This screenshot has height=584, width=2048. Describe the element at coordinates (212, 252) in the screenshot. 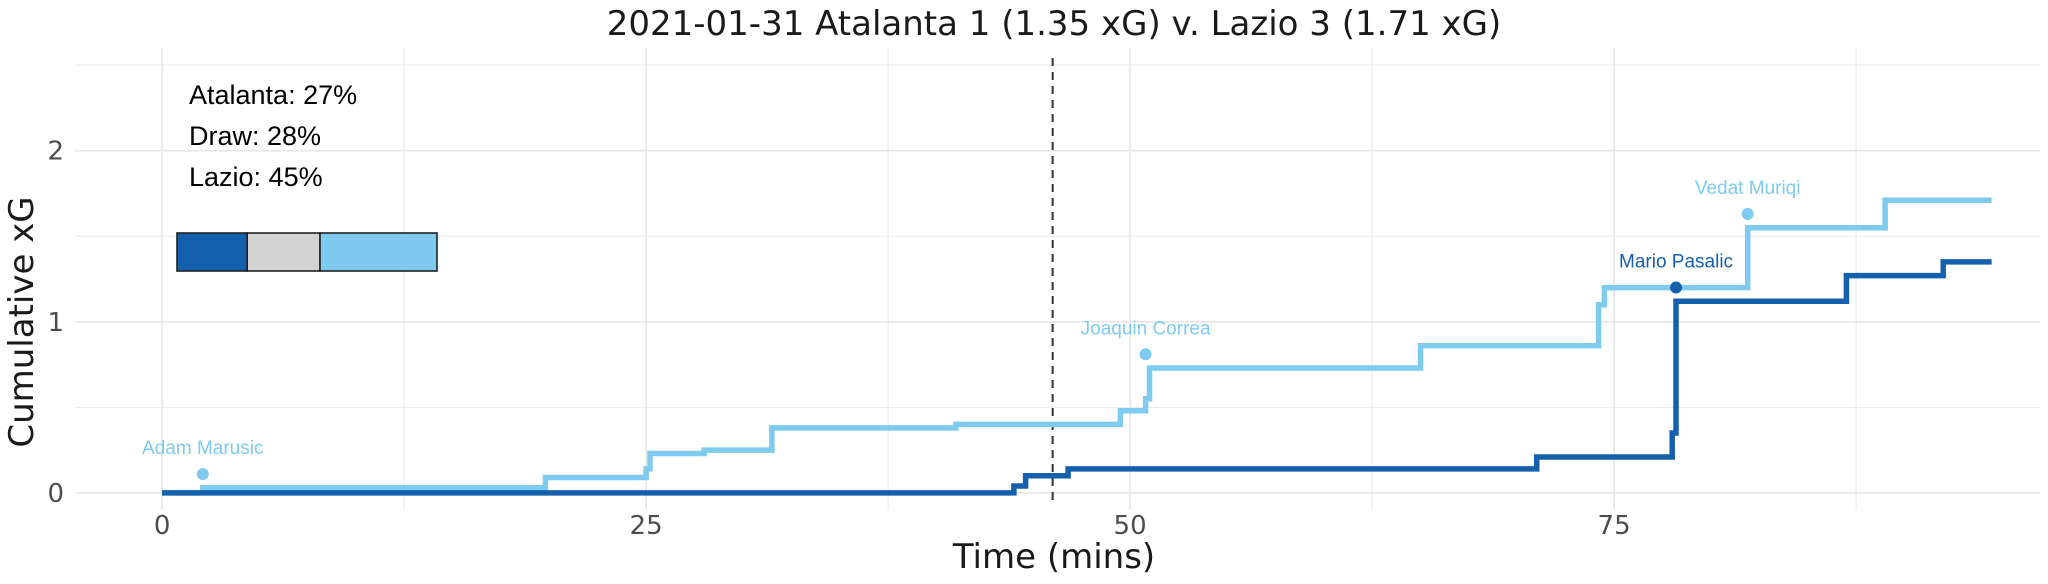

I see `probability-bar-atalanta` at that location.